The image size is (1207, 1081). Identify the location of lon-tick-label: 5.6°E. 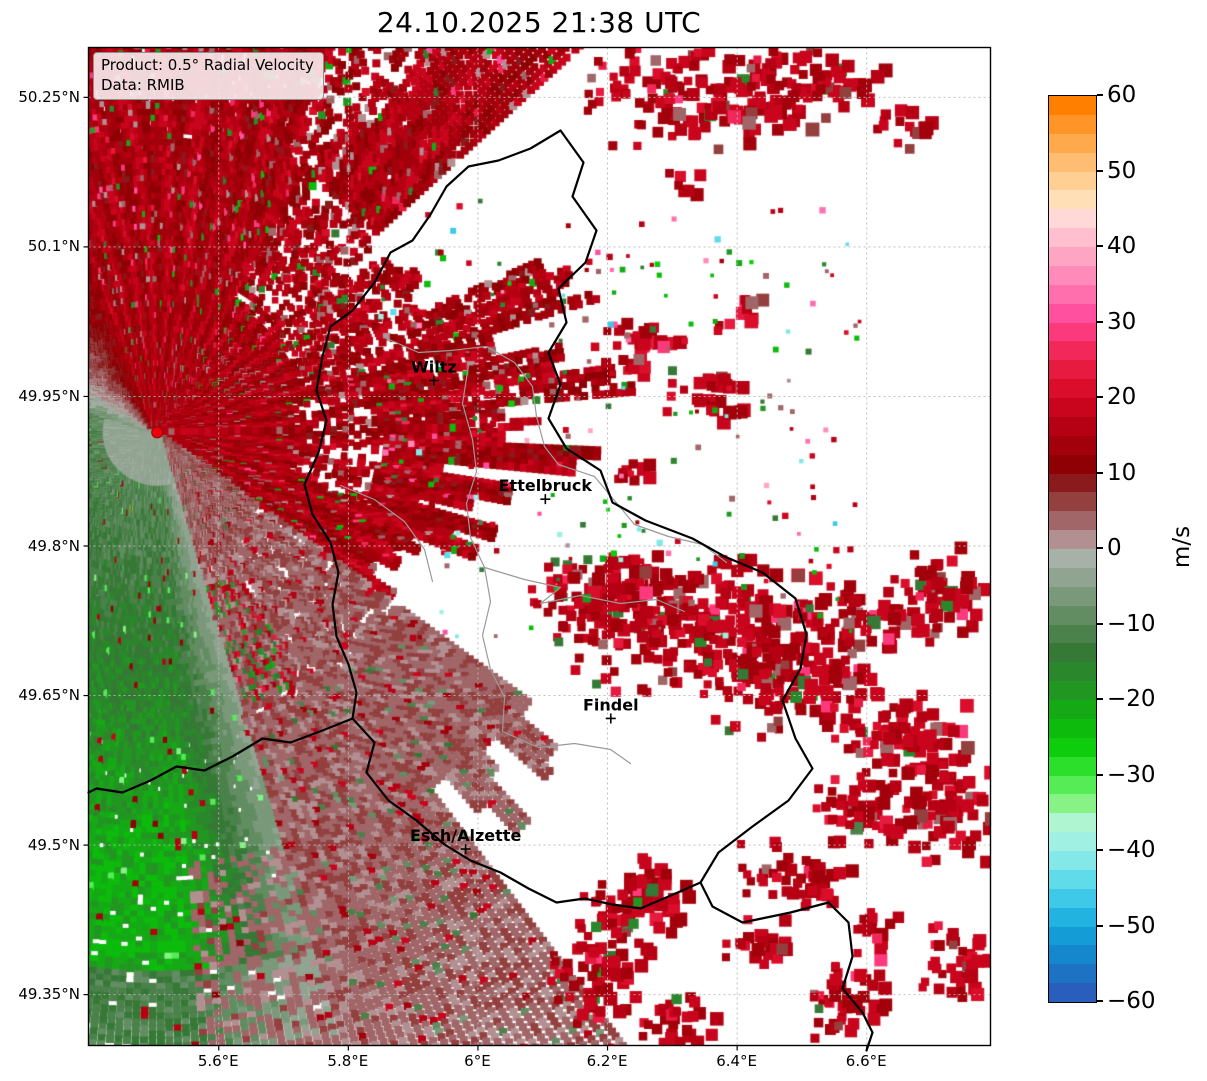
(218, 1061).